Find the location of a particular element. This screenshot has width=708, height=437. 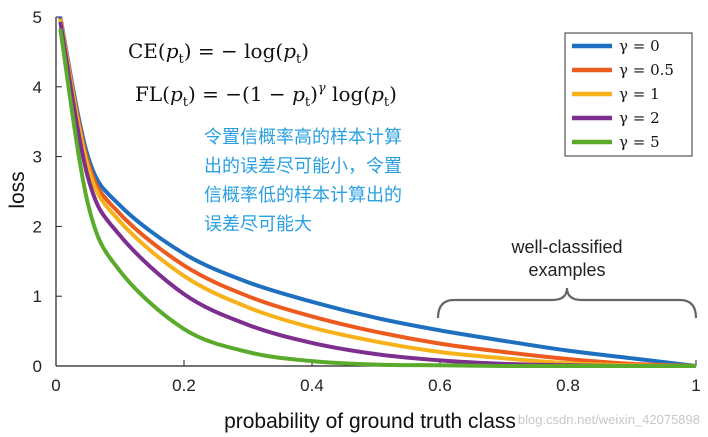

cn-annotation-line-1: 令置信概率高的样本计算 is located at coordinates (303, 137).